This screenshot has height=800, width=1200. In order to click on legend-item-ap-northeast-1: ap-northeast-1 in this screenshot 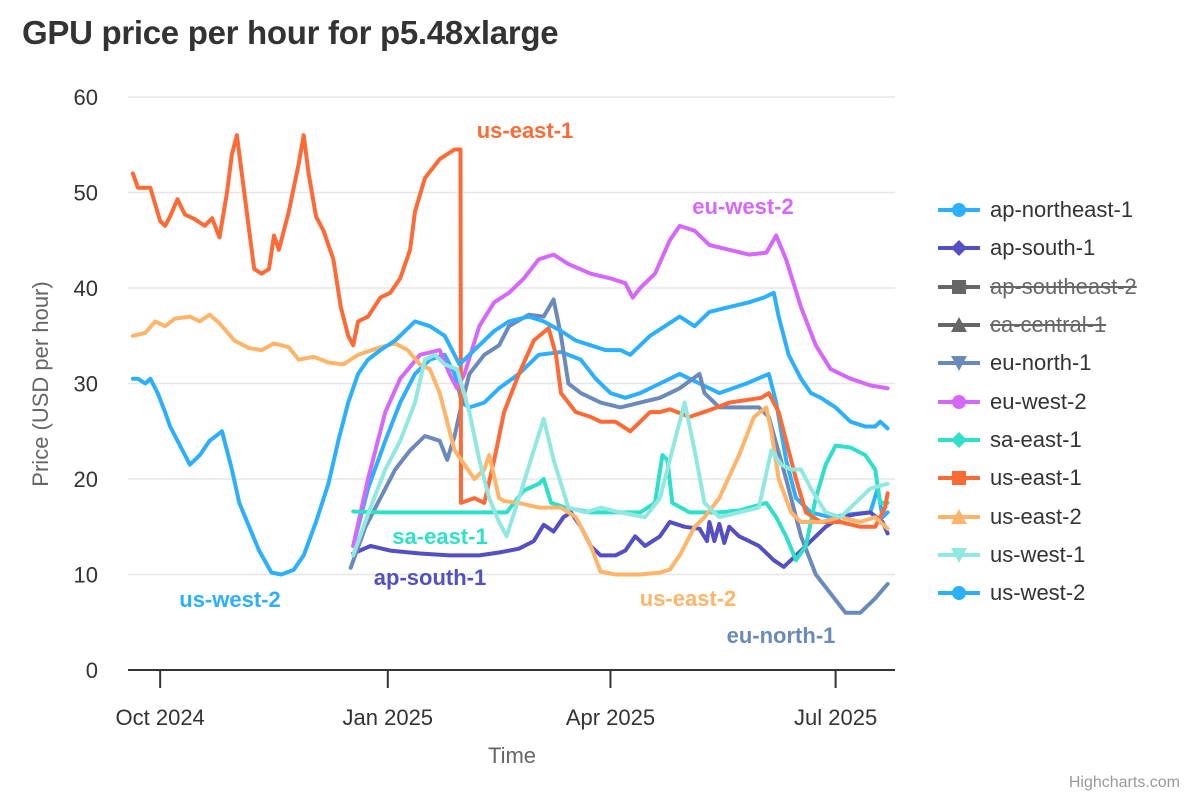, I will do `click(1036, 210)`.